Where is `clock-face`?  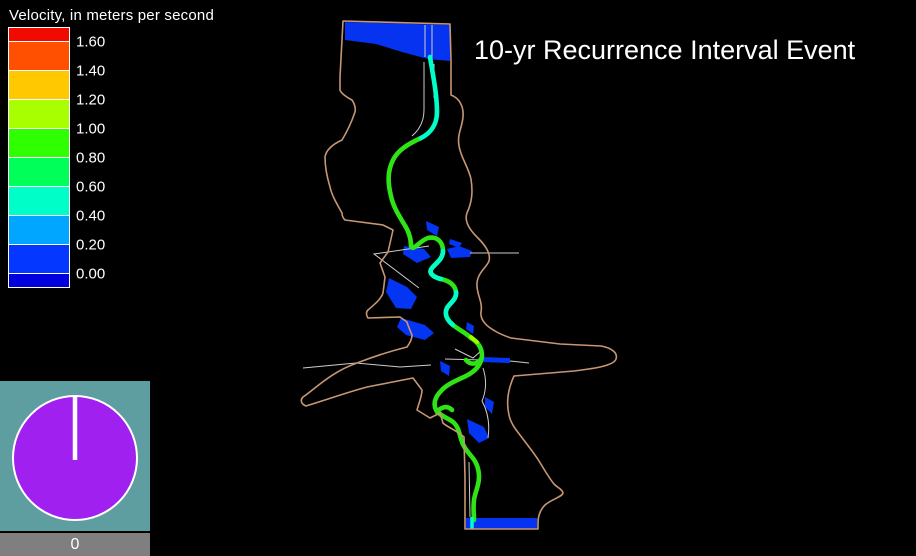 clock-face is located at coordinates (75, 458).